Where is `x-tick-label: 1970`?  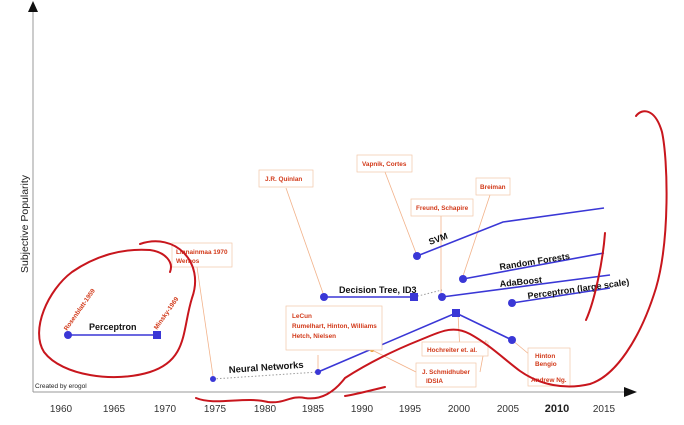 x-tick-label: 1970 is located at coordinates (165, 409).